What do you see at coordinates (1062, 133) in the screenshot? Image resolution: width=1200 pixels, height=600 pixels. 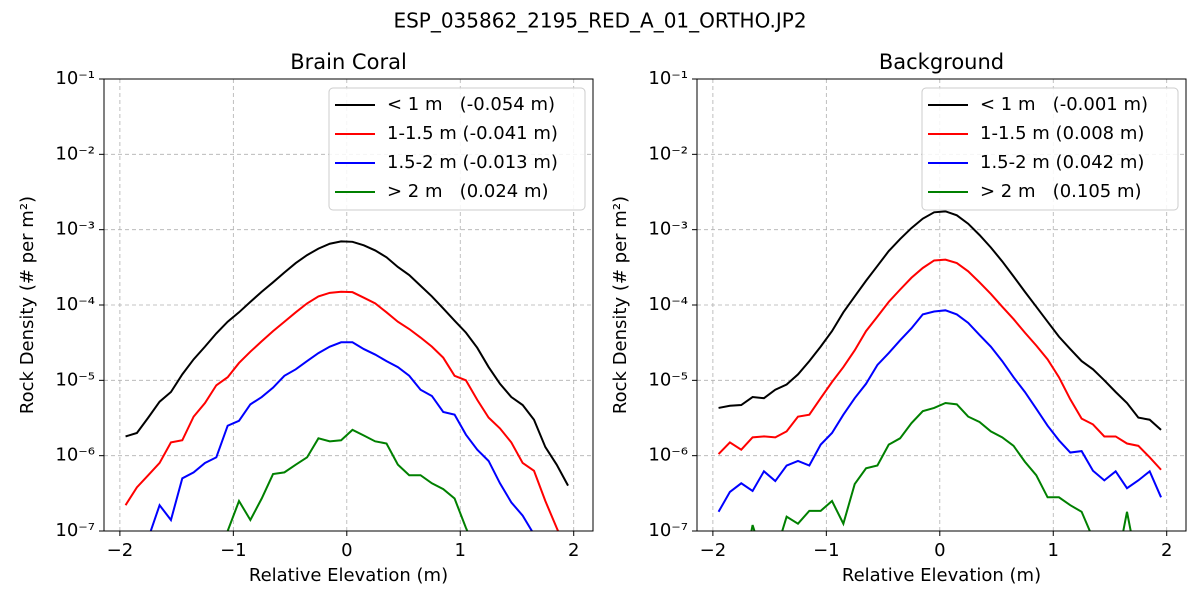 I see `legend-label: 1-1.5 m (0.008 m)` at bounding box center [1062, 133].